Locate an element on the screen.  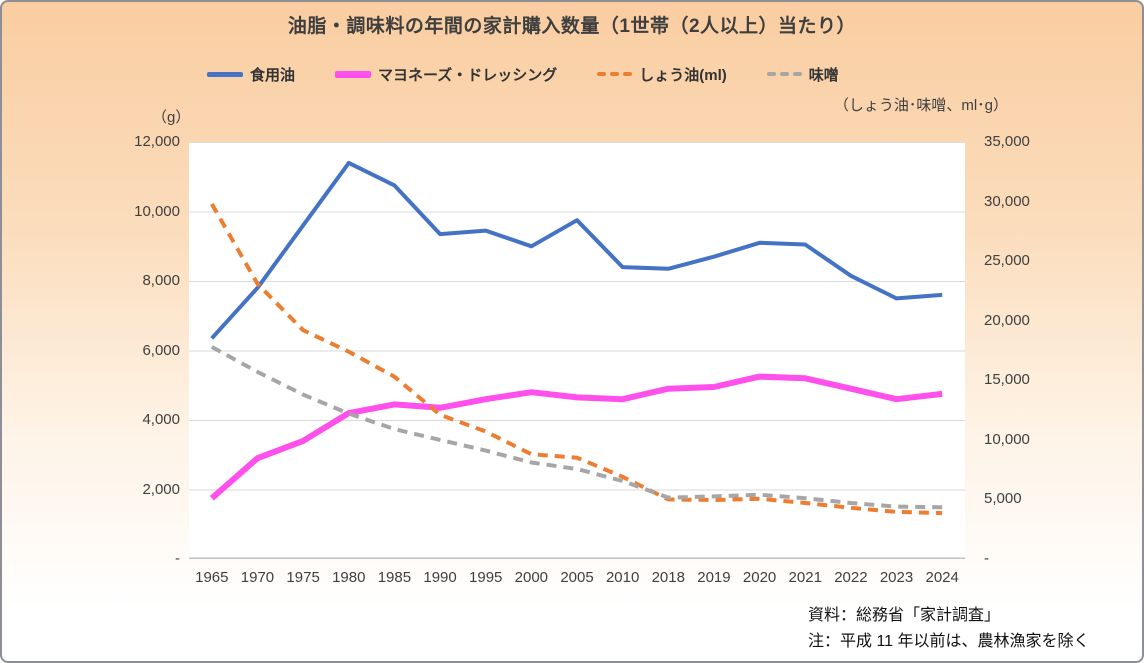
footer-notes: 資料：総務省「家計調査」 注：平成 11 年以前は、農林漁家を除く is located at coordinates (949, 629).